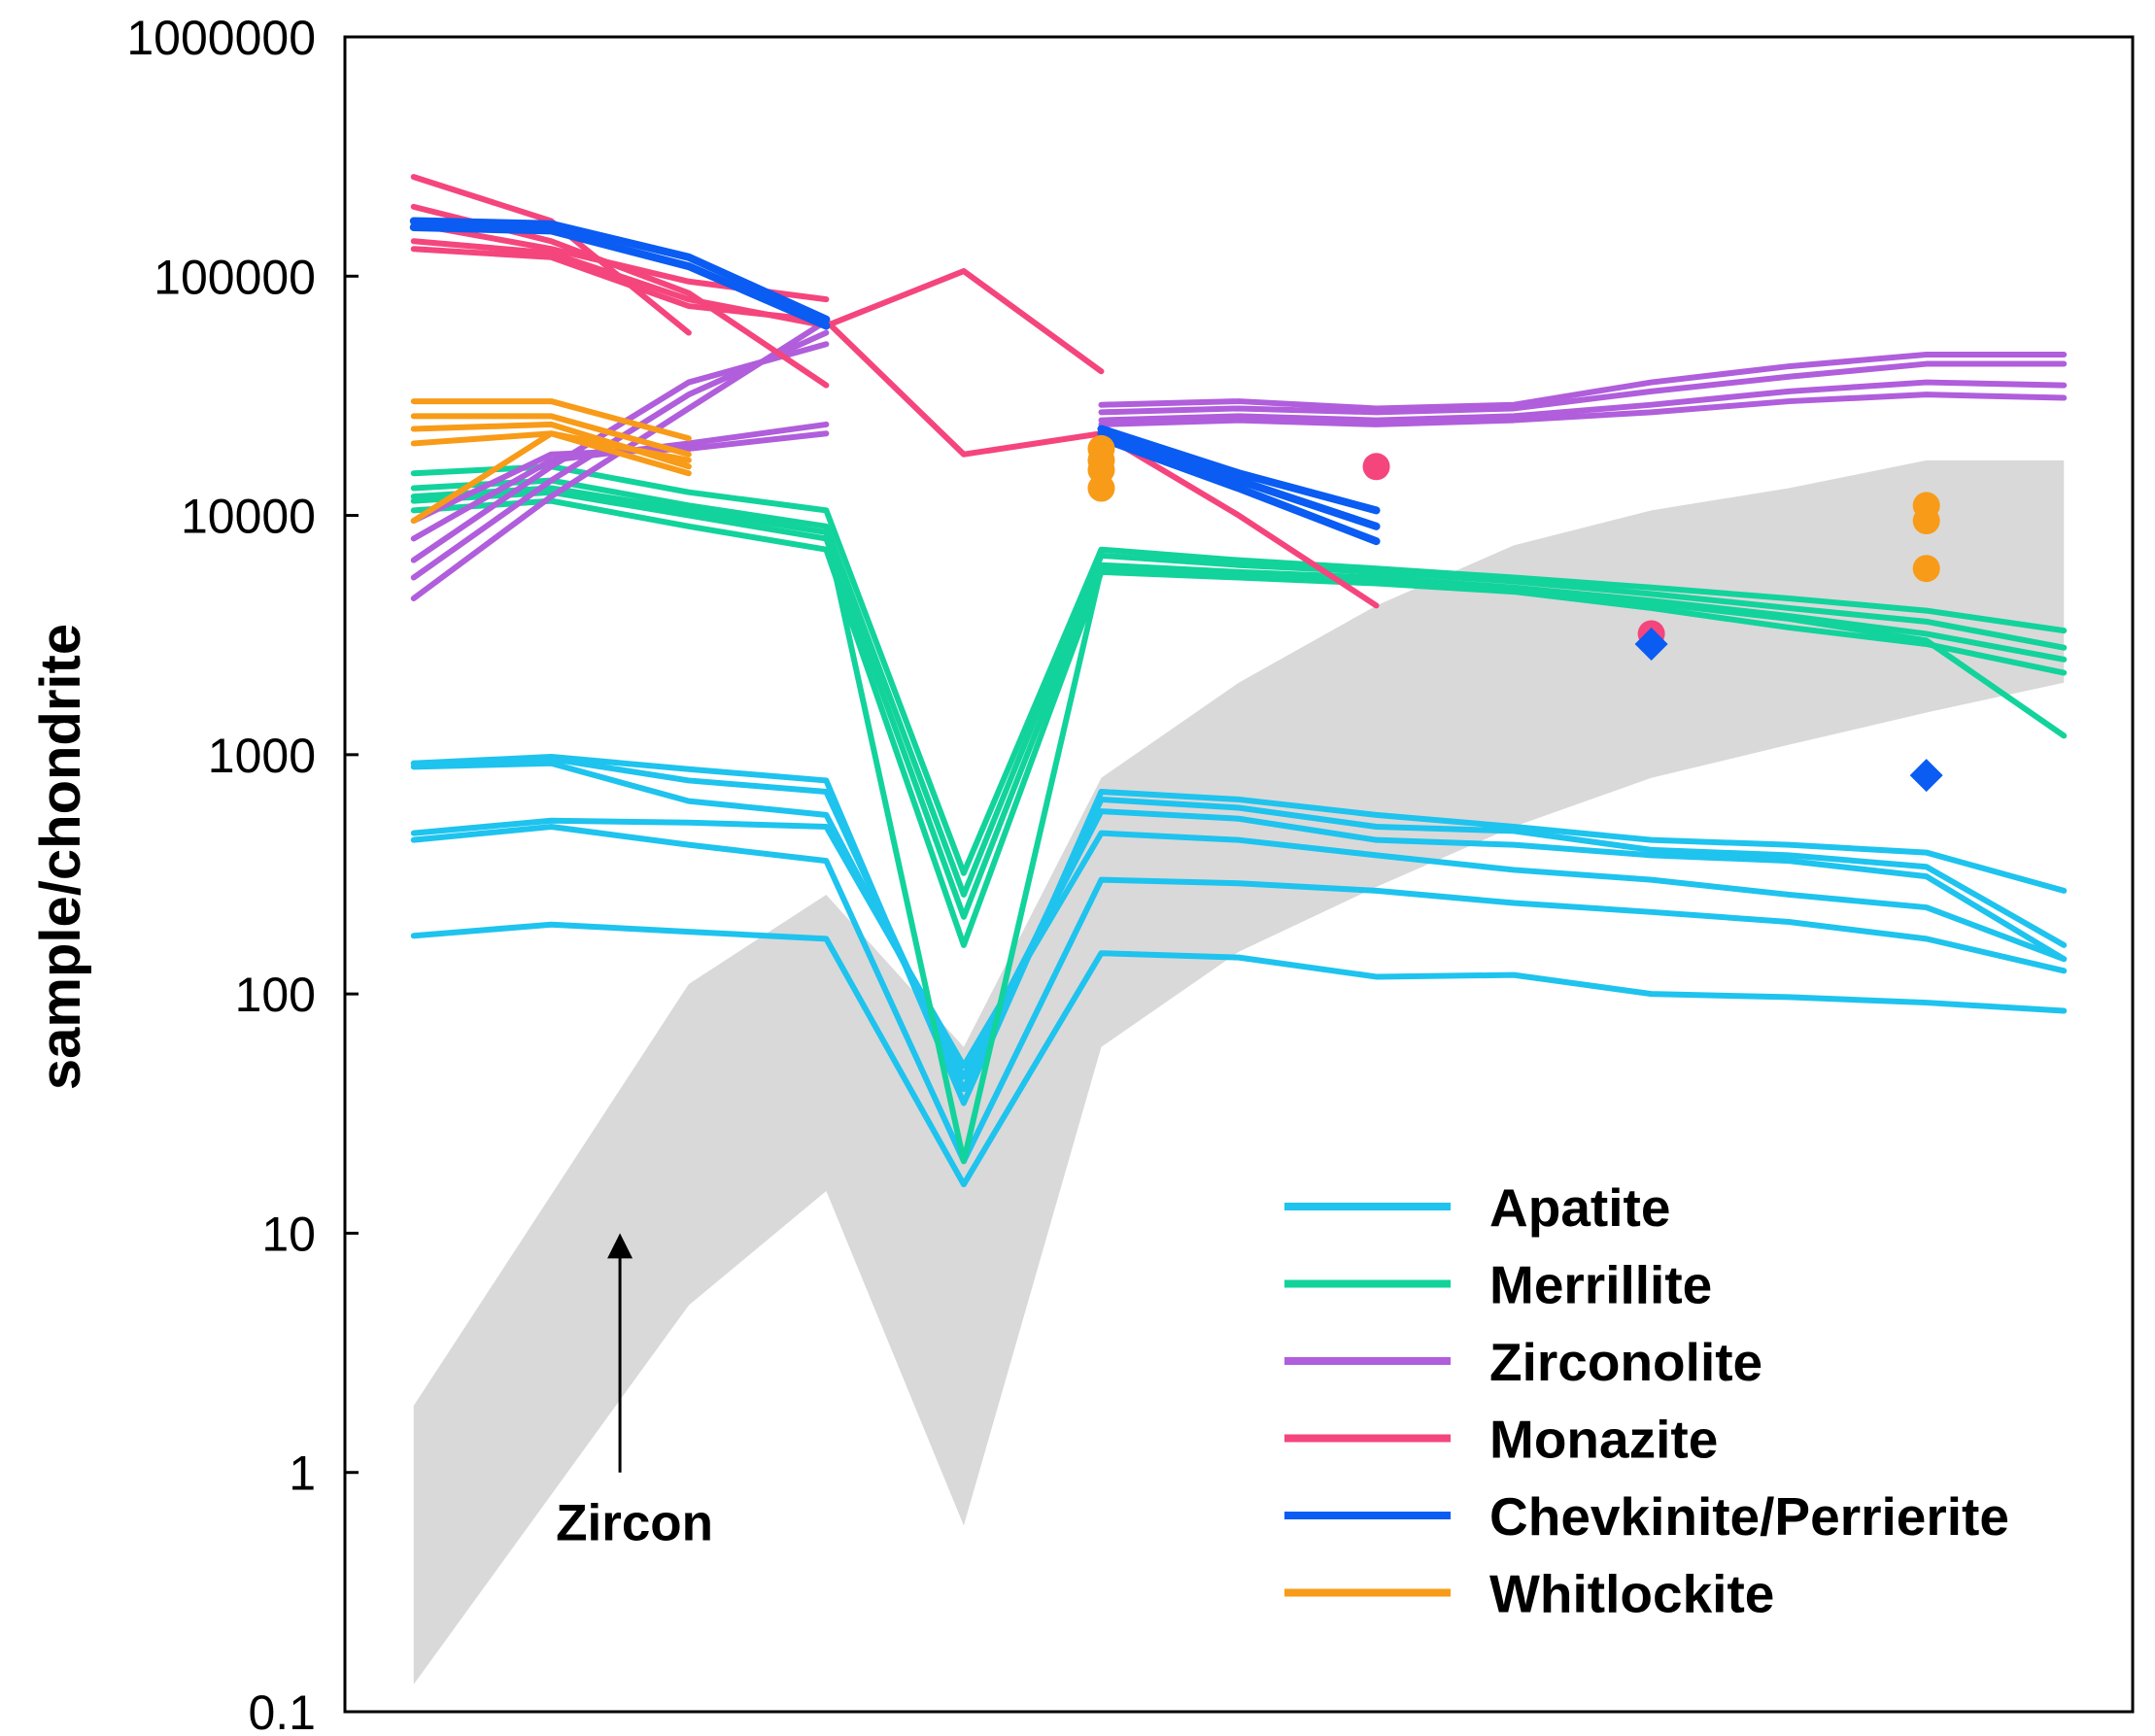 This screenshot has height=1736, width=2155. Describe the element at coordinates (1631, 1594) in the screenshot. I see `legend-label-whitlockite: Whitlockite` at that location.